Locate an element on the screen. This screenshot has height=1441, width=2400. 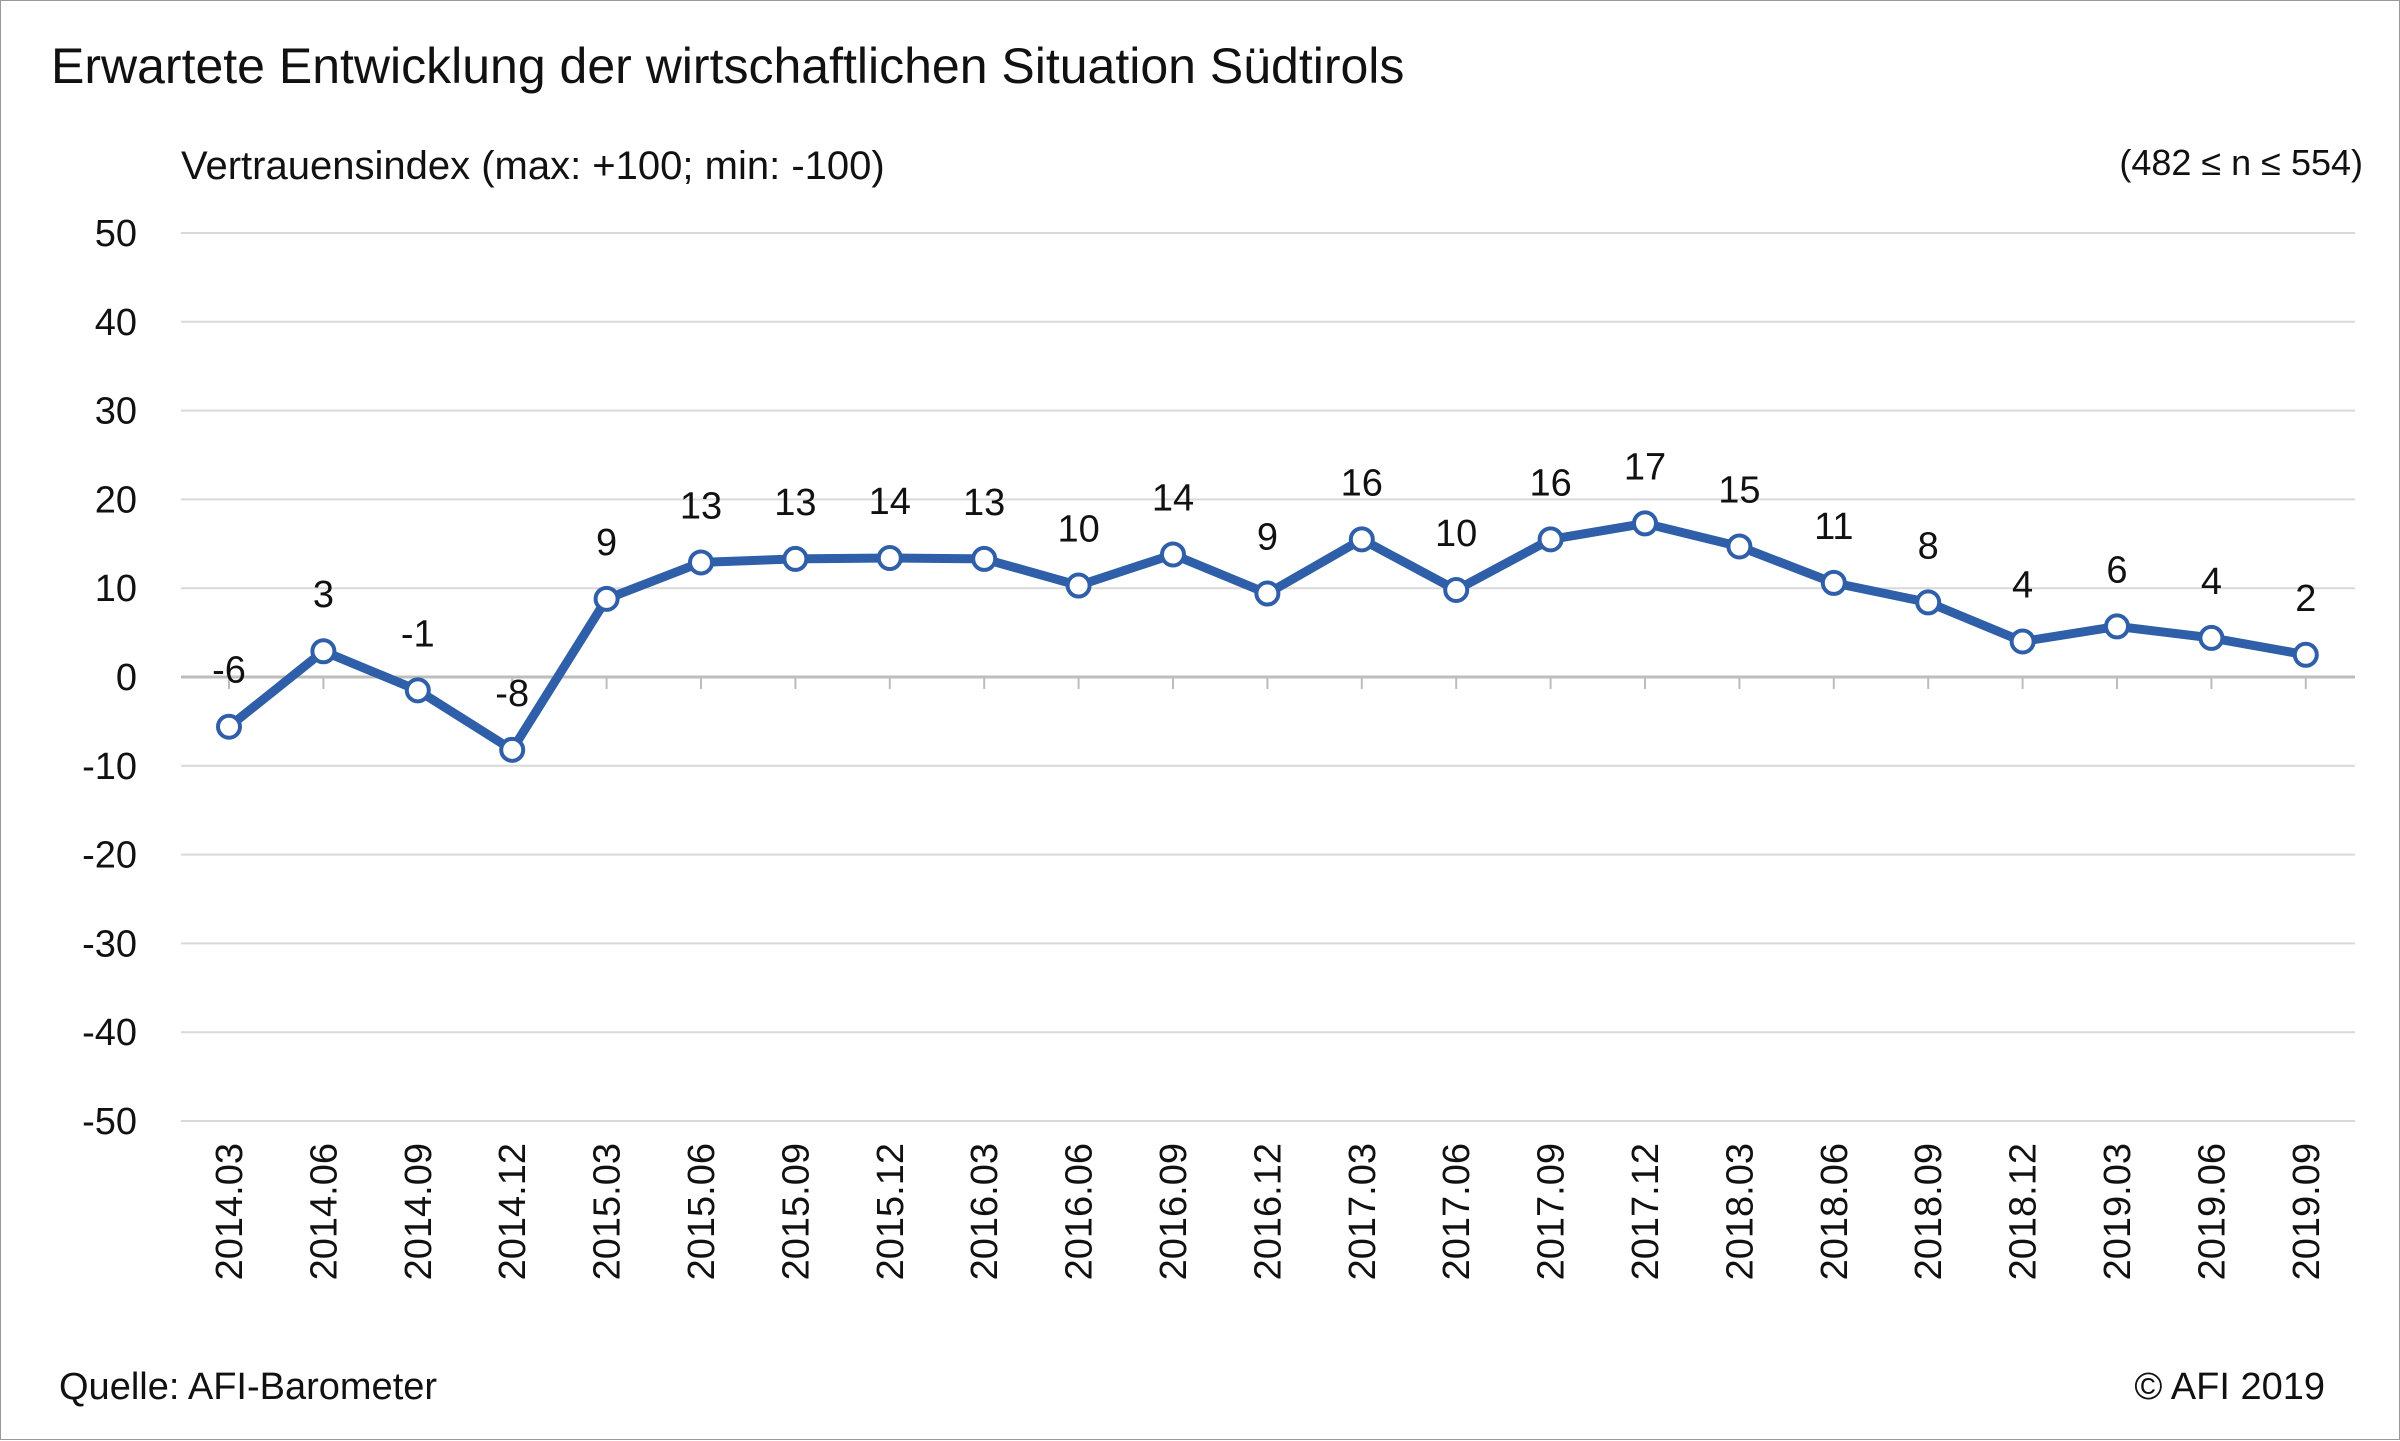
y-axis-ticks: 50 40 30 20 10 0 -10 -20 -30 -40 -50 is located at coordinates (109, 678).